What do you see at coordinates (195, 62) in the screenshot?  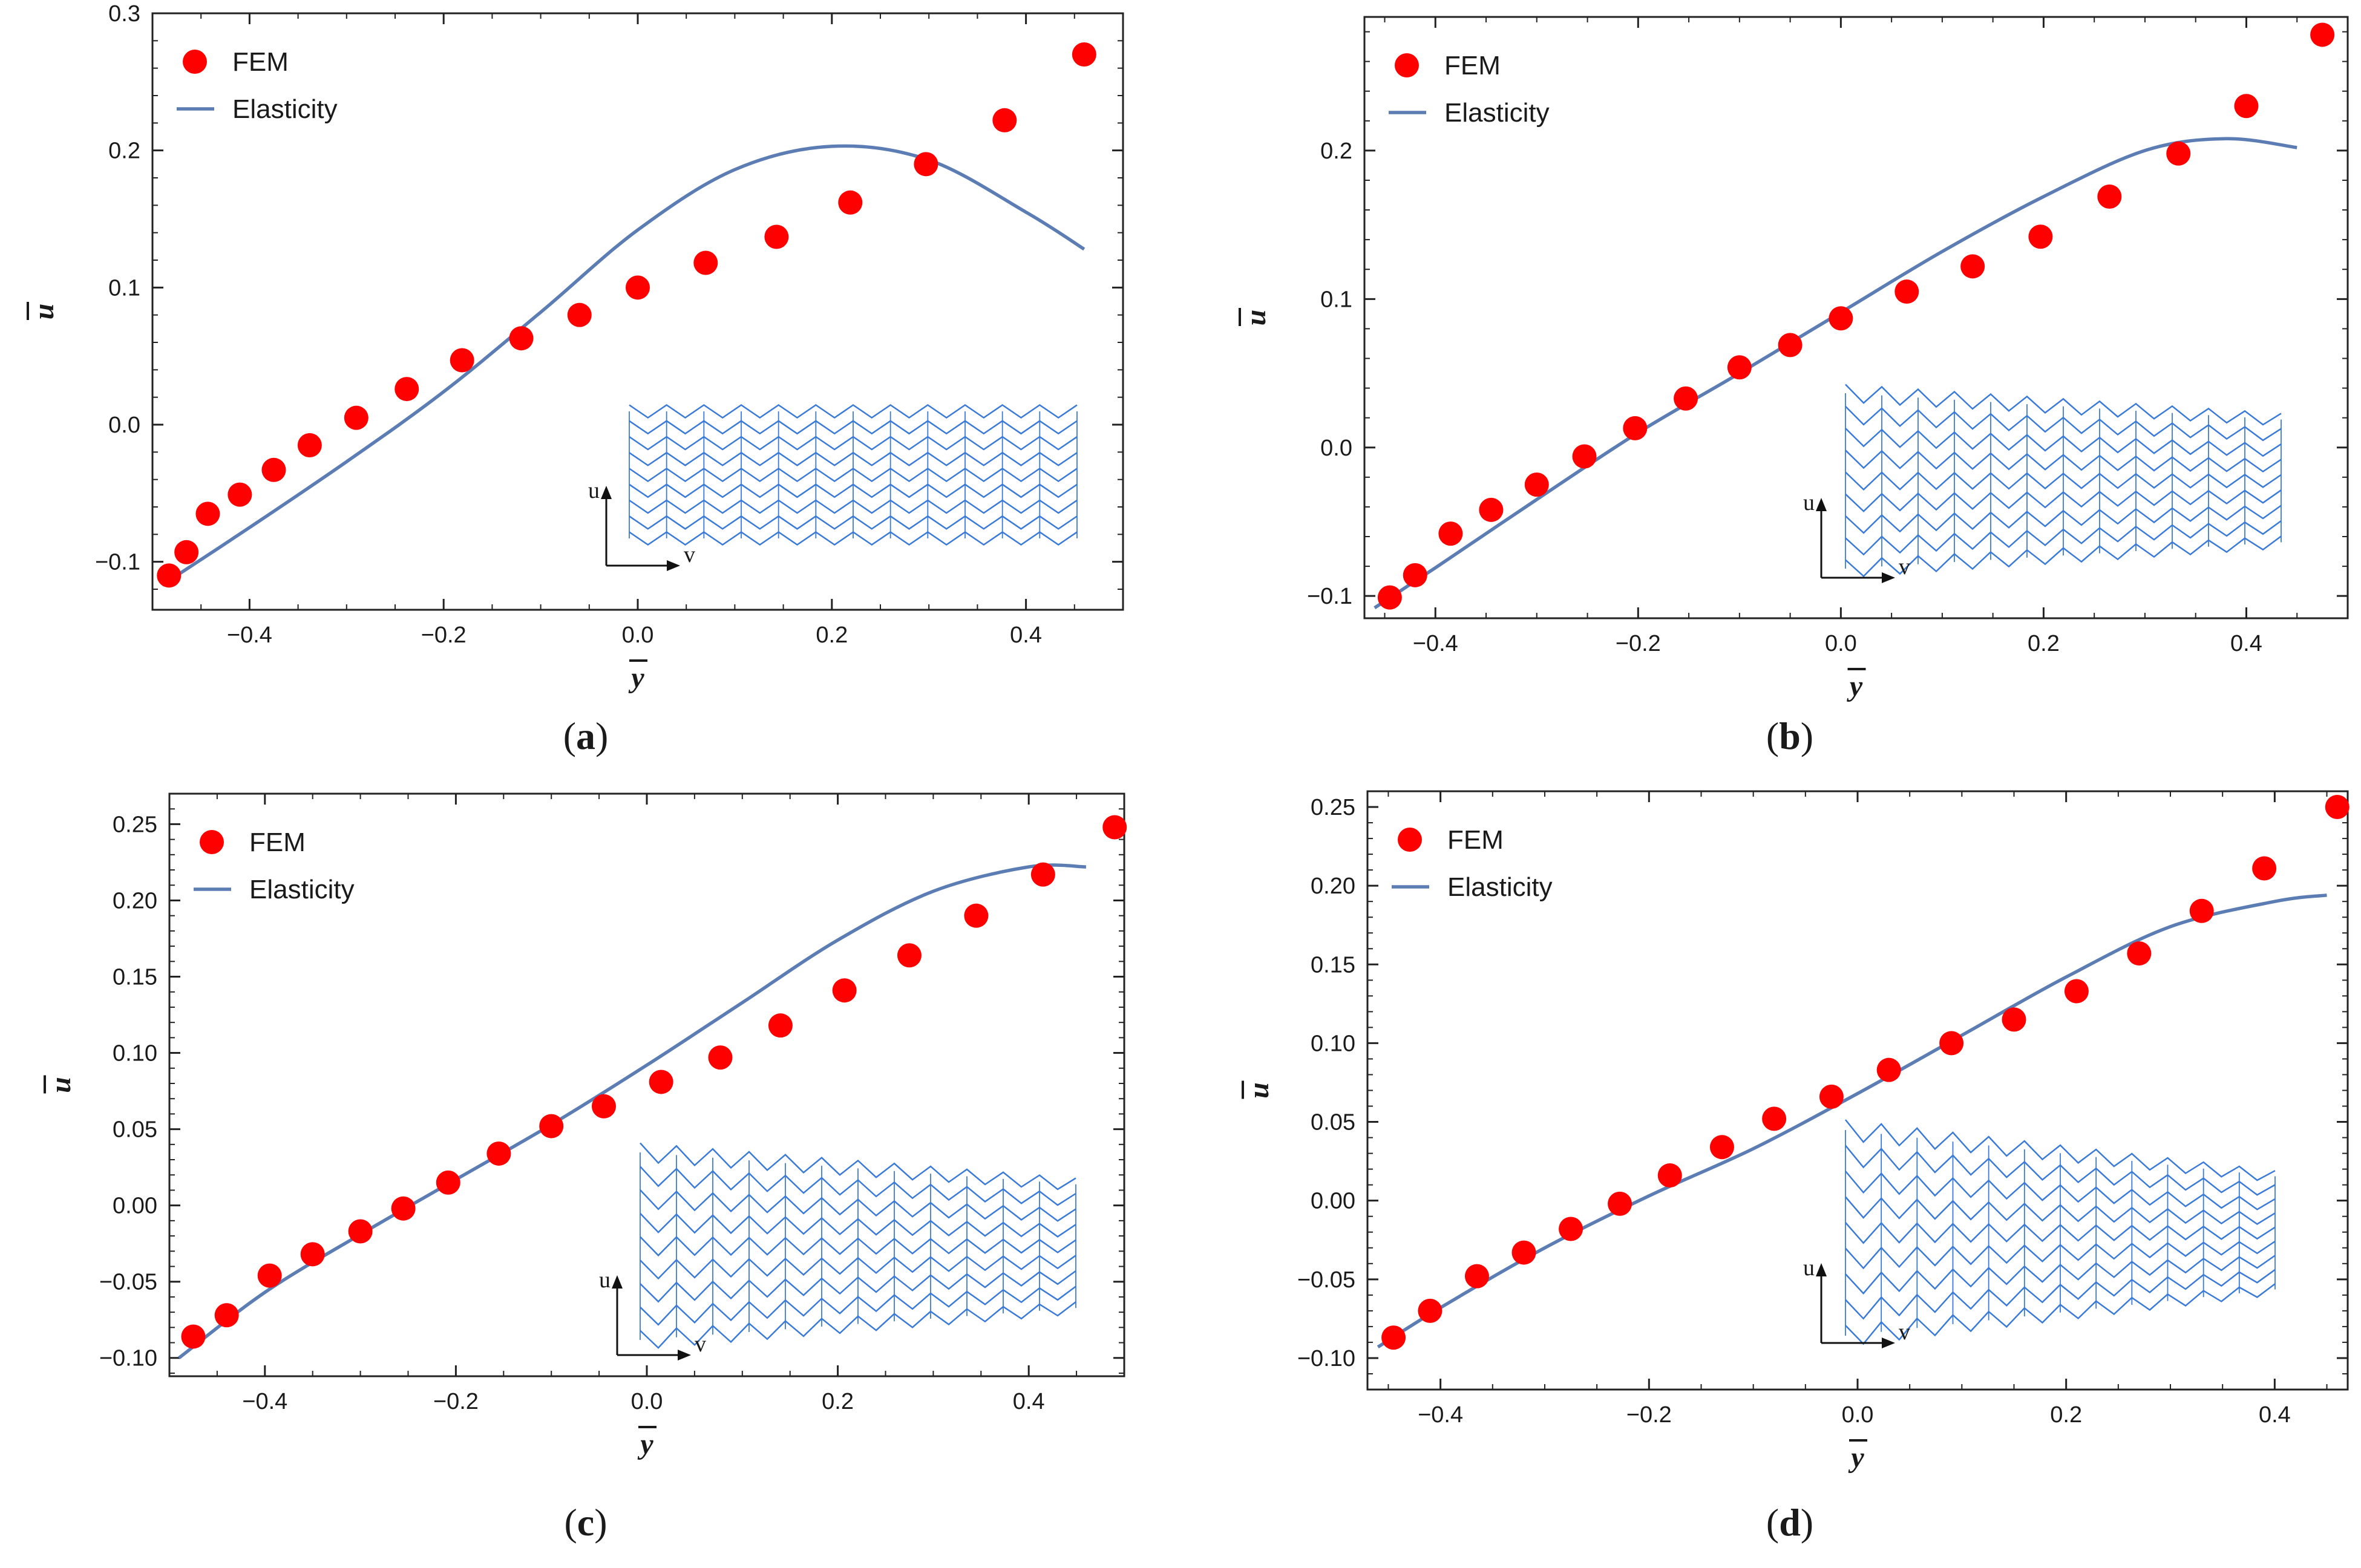 I see `legend-fem-marker` at bounding box center [195, 62].